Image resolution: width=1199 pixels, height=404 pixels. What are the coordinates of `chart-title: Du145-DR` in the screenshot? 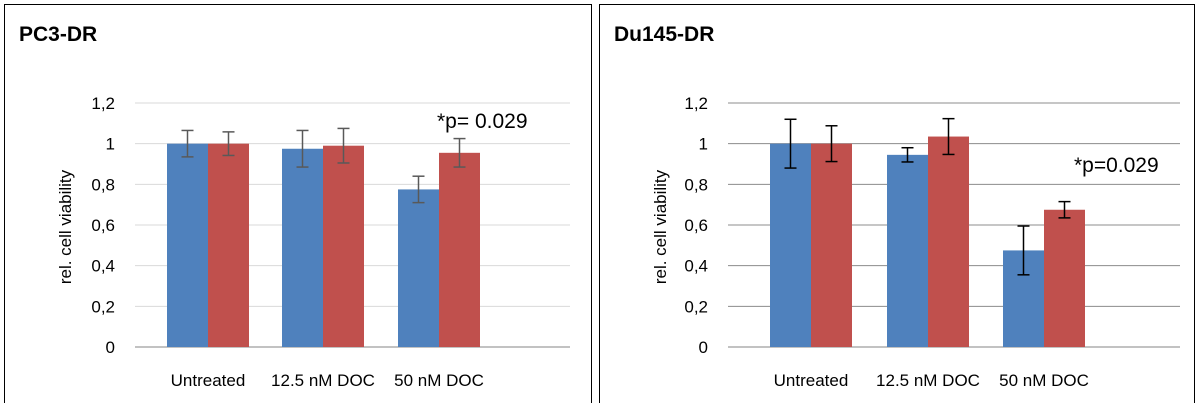 It's located at (664, 34).